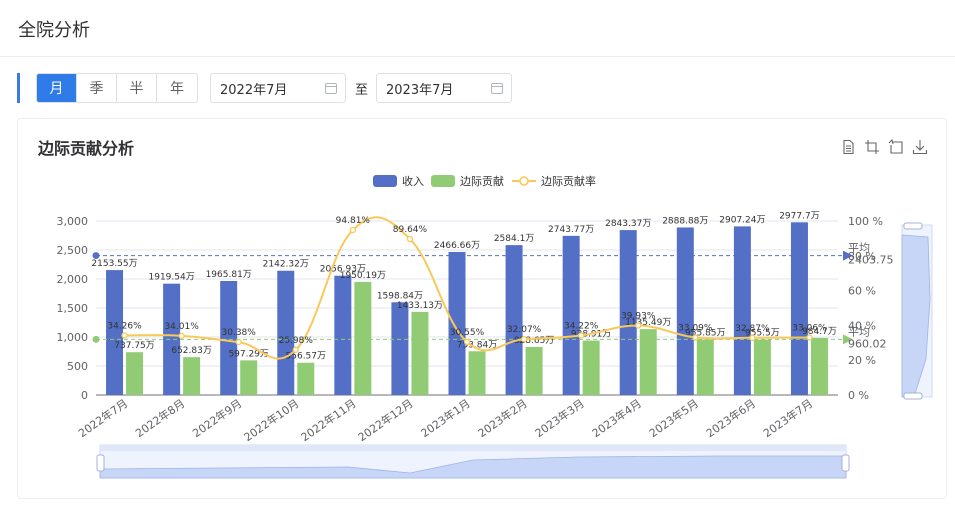 The height and width of the screenshot is (505, 955). Describe the element at coordinates (859, 248) in the screenshot. I see `average-income-label: 平均` at that location.